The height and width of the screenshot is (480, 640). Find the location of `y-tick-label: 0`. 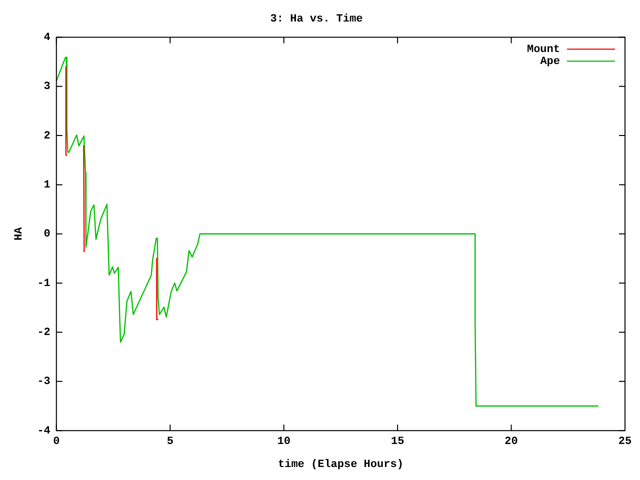

y-tick-label: 0 is located at coordinates (47, 234).